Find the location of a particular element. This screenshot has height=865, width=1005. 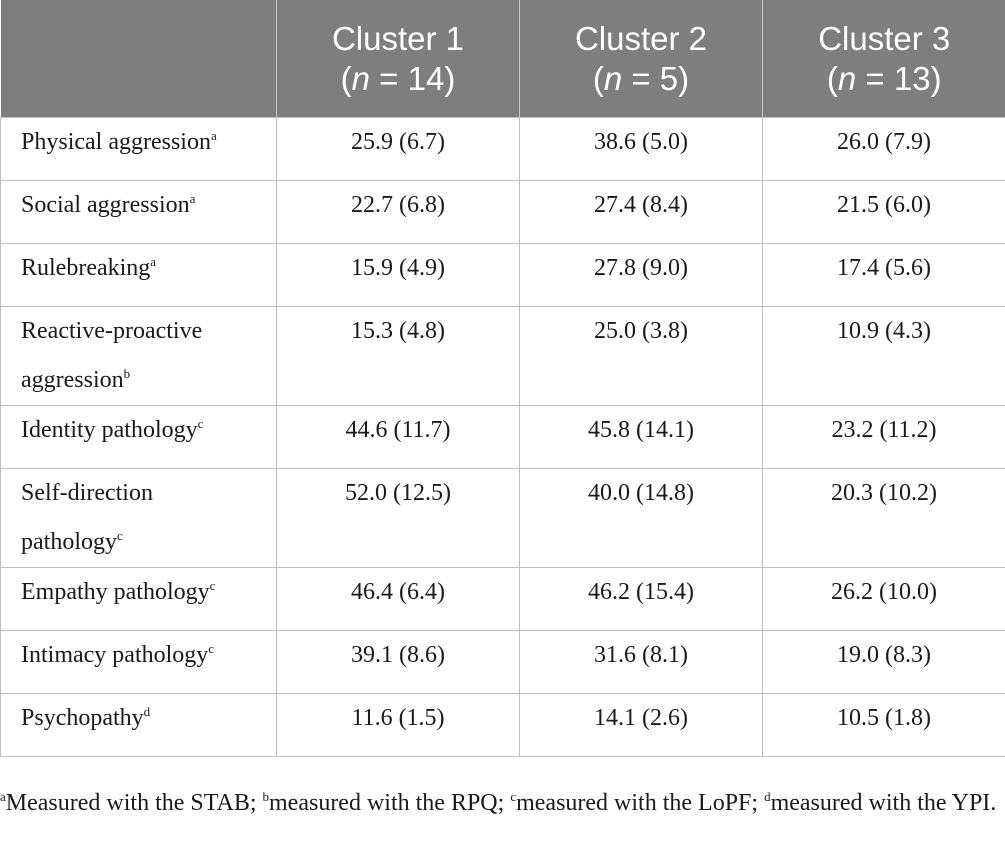

row-label-cell: Reactive-proactive aggressionb is located at coordinates (138, 356).